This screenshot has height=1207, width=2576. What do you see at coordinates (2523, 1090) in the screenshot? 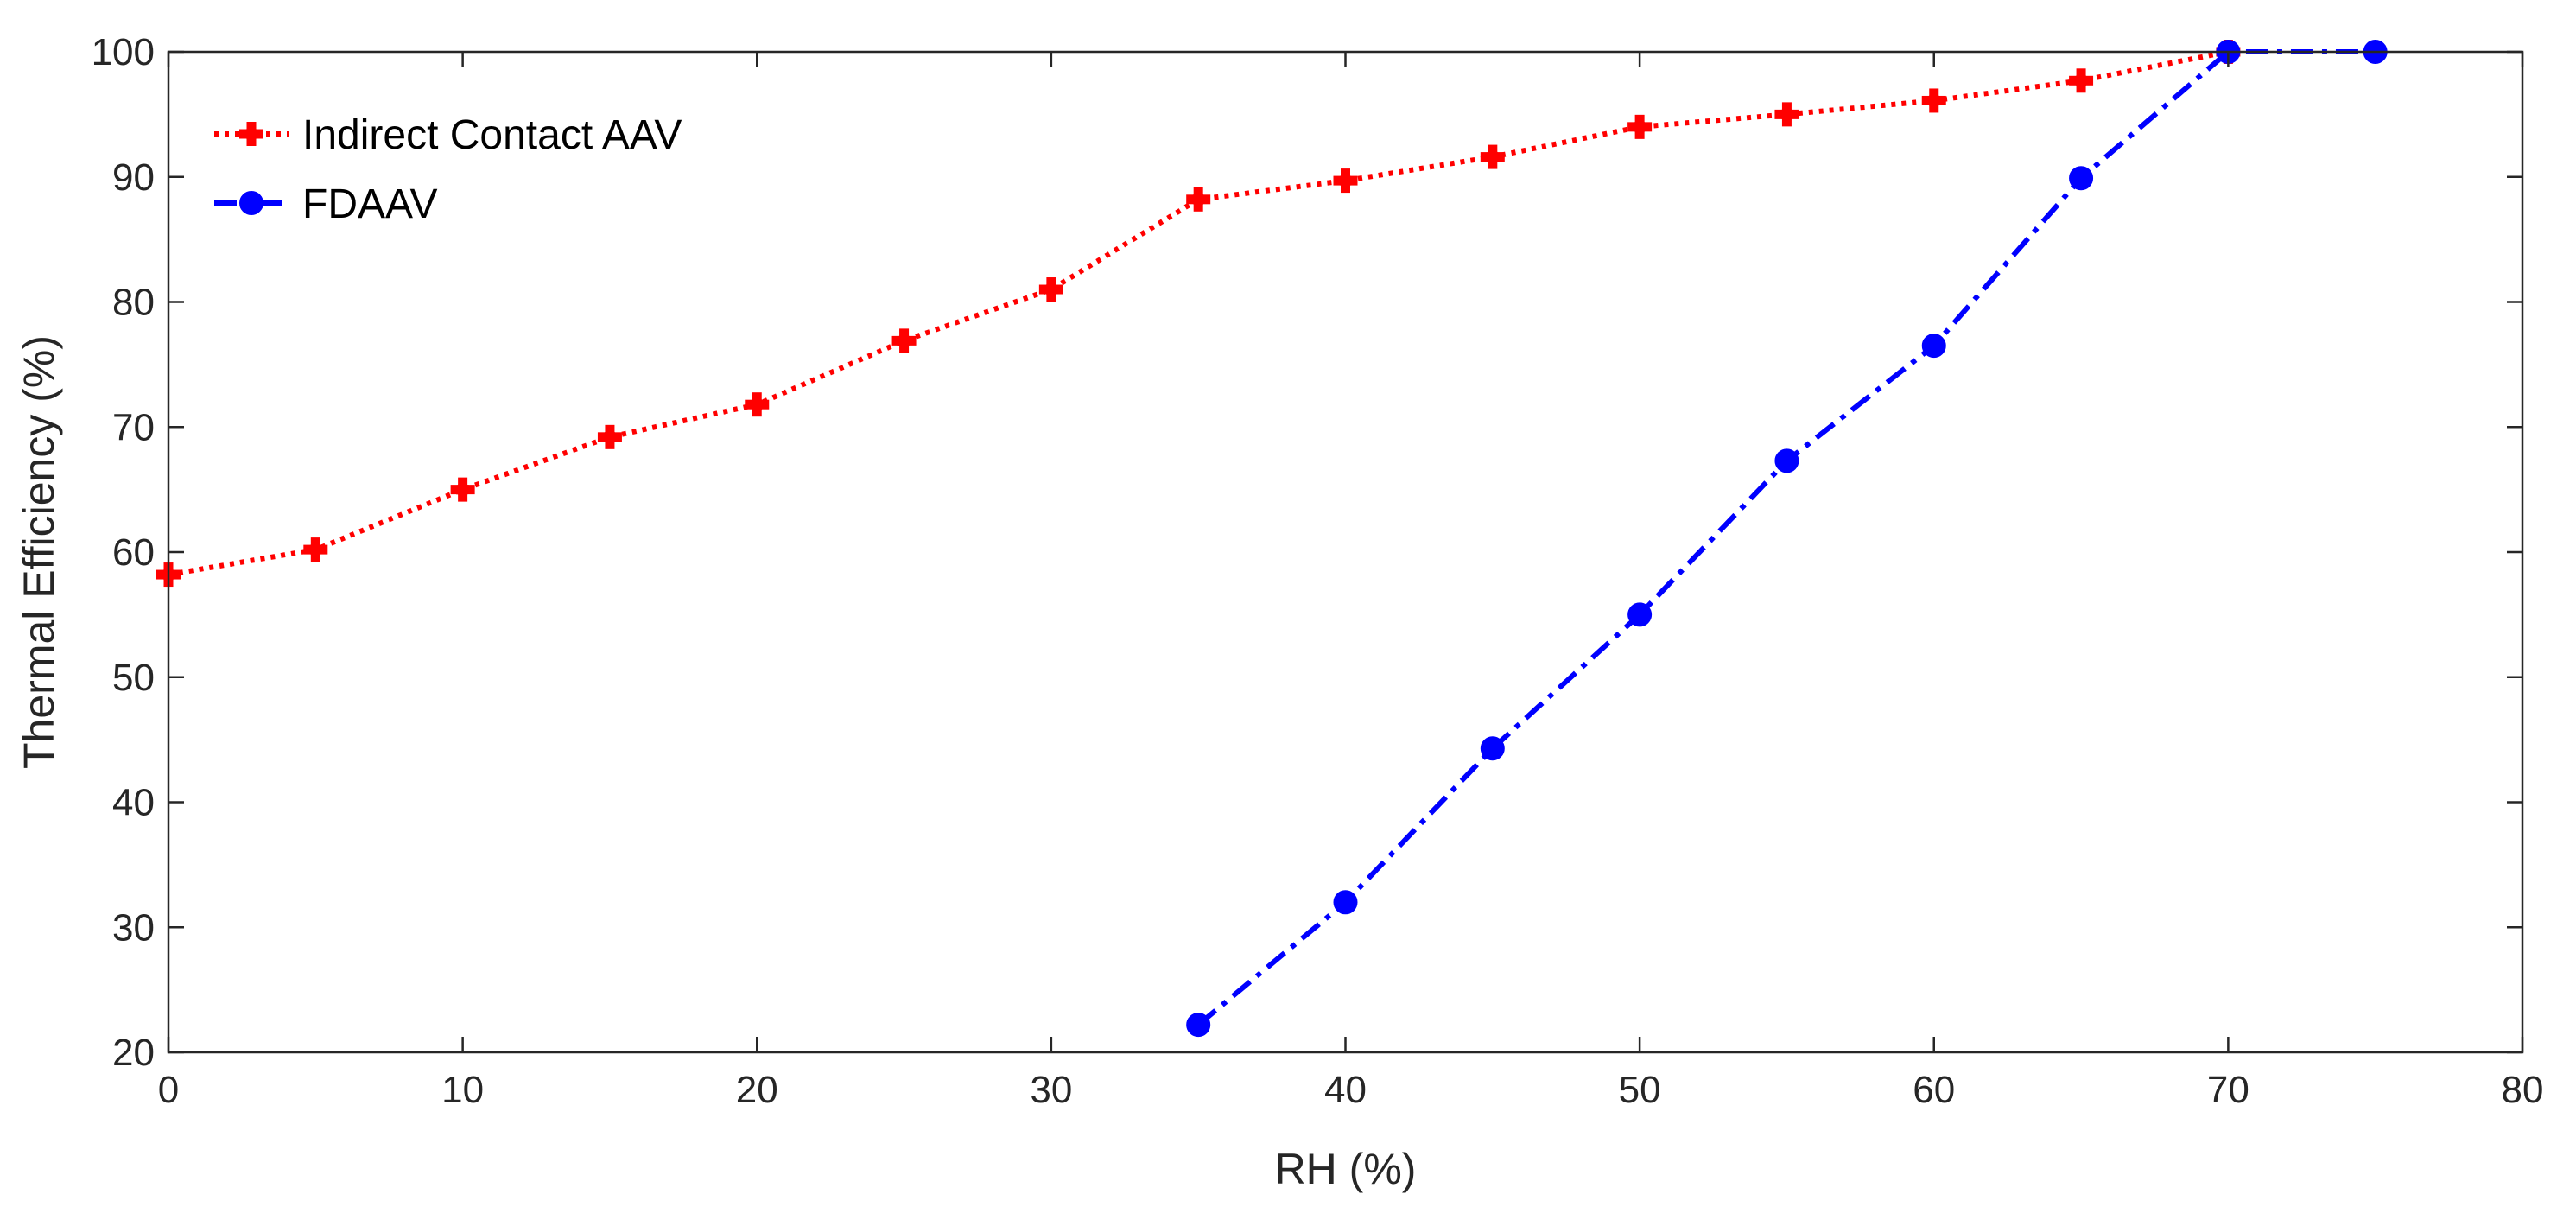
I see `x-tick-label: 80` at bounding box center [2523, 1090].